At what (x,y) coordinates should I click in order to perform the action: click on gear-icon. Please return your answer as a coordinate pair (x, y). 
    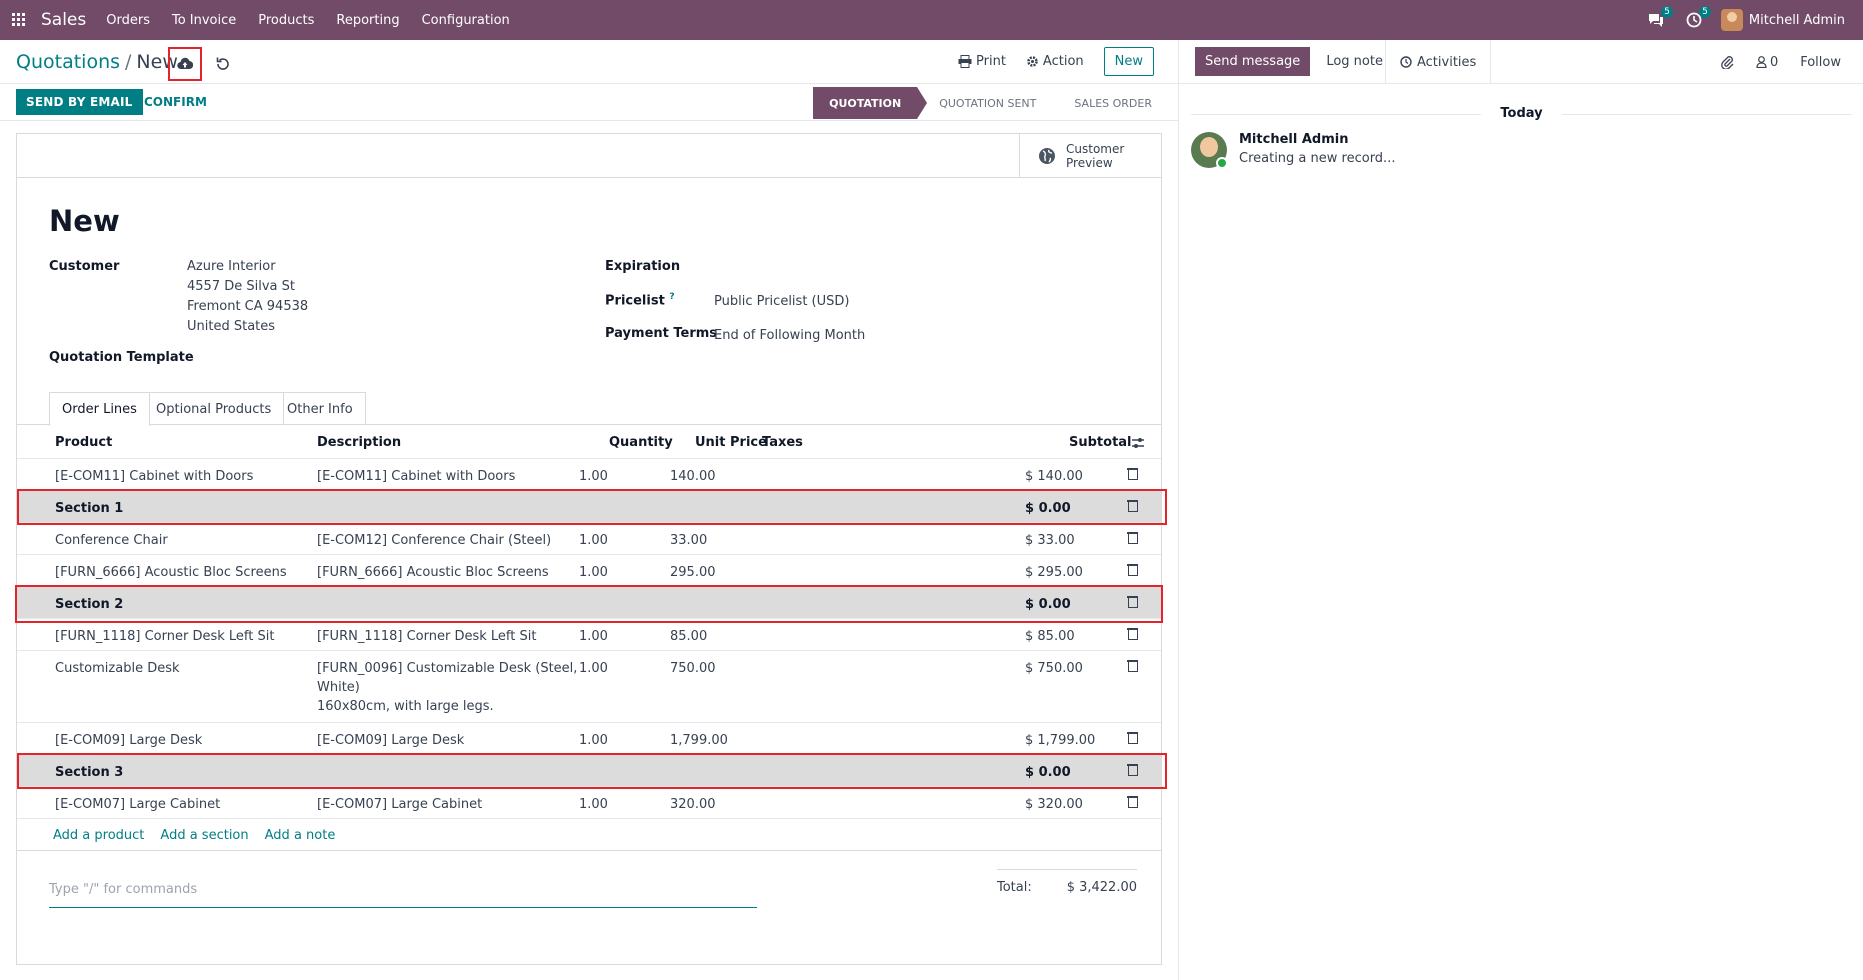
    Looking at the image, I should click on (1032, 61).